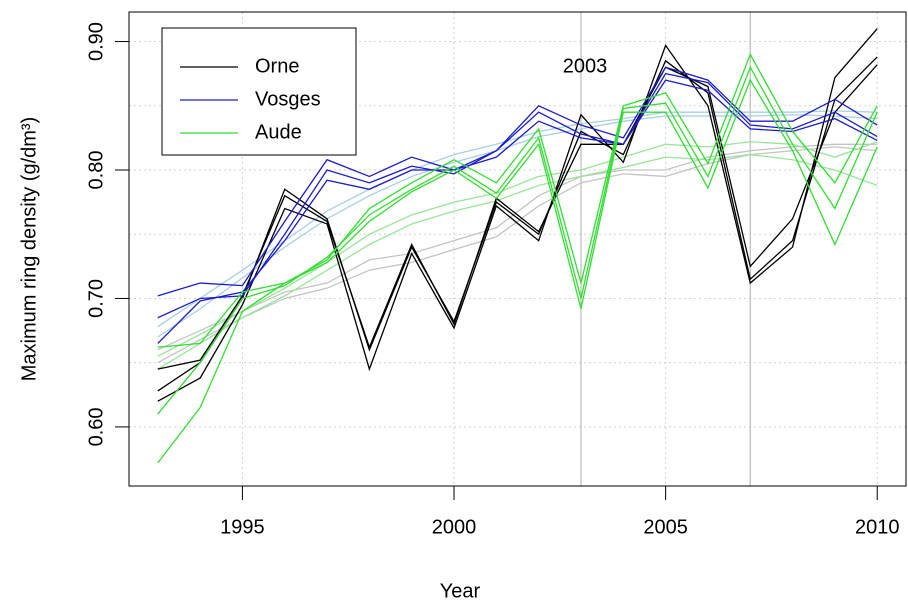 The width and height of the screenshot is (908, 600). What do you see at coordinates (96, 298) in the screenshot?
I see `y-tick-label: 0.70` at bounding box center [96, 298].